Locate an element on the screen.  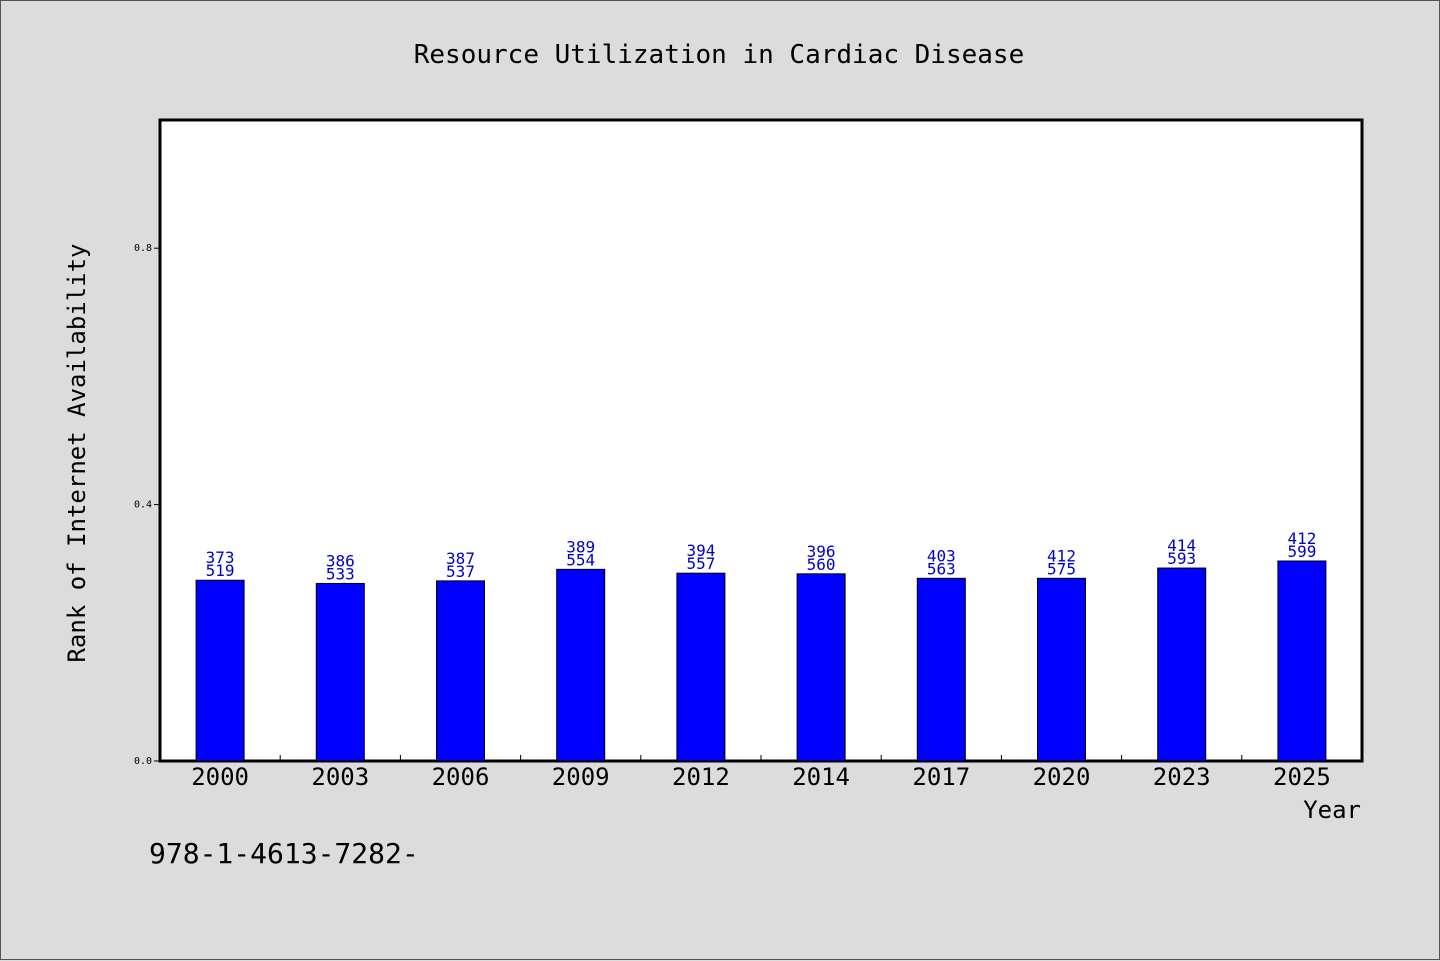
bar-2009 is located at coordinates (581, 665).